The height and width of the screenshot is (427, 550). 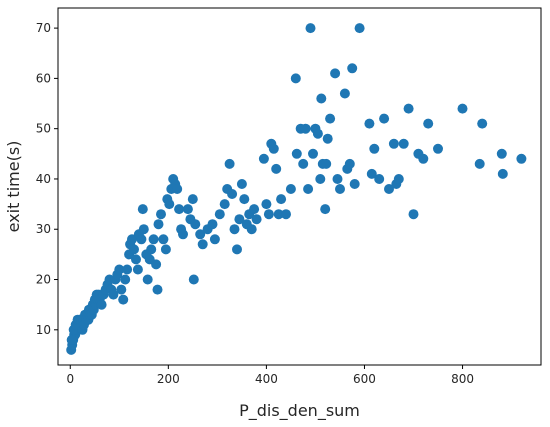 What do you see at coordinates (43, 129) in the screenshot?
I see `y-tick-label: 50` at bounding box center [43, 129].